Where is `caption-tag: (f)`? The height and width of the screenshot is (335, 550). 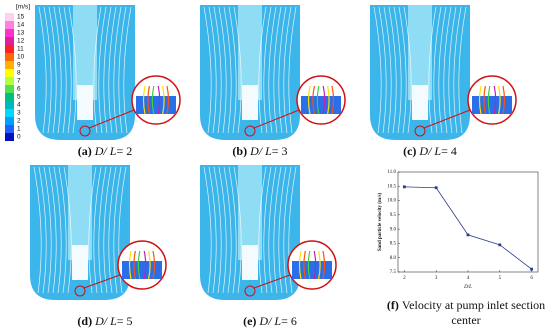
caption-tag: (f) is located at coordinates (393, 305).